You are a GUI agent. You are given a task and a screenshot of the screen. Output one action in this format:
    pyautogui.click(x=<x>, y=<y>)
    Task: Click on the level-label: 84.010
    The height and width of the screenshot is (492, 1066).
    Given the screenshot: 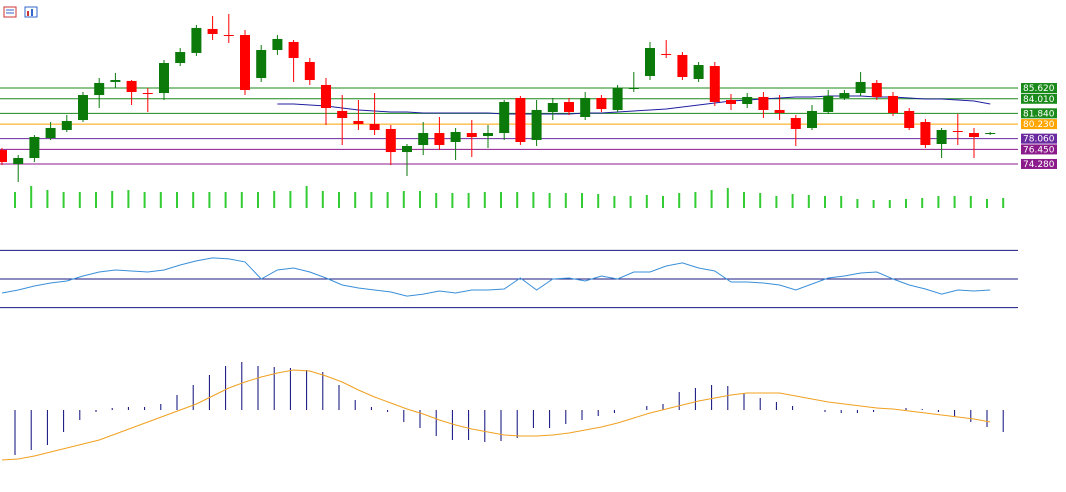 What is the action you would take?
    pyautogui.click(x=1039, y=100)
    